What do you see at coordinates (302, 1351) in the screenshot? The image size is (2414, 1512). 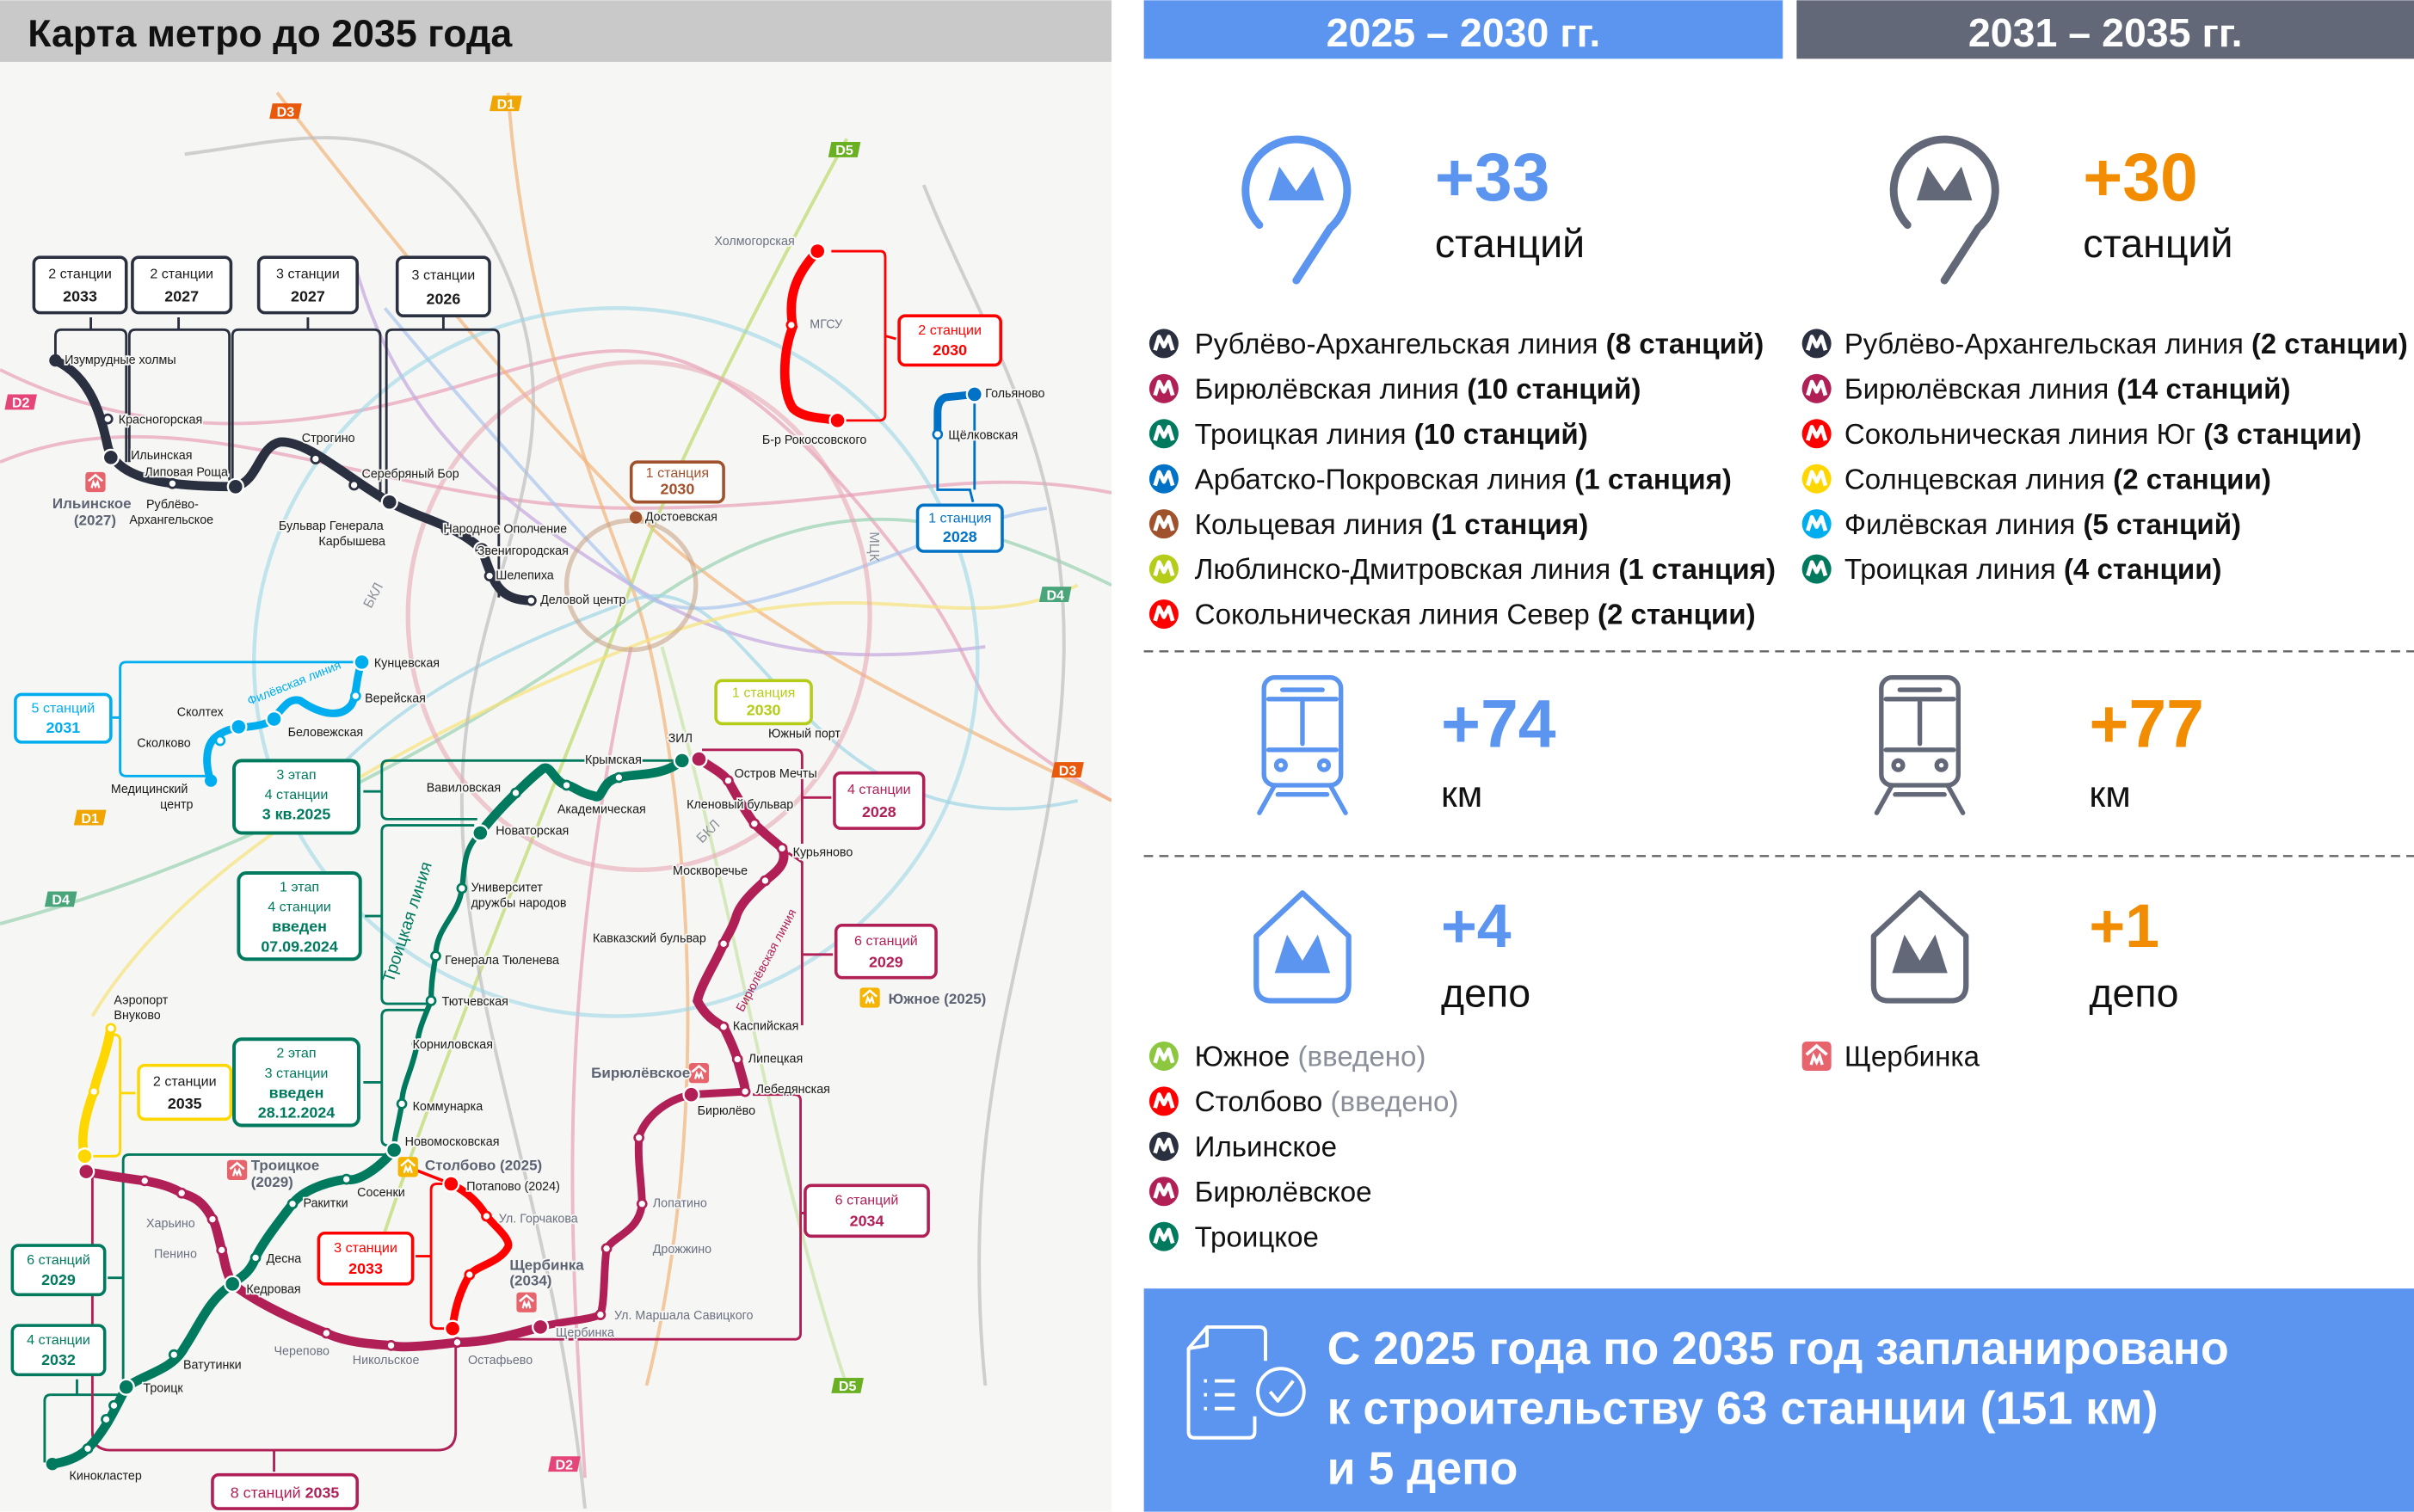 I see `station-label: Черепово` at bounding box center [302, 1351].